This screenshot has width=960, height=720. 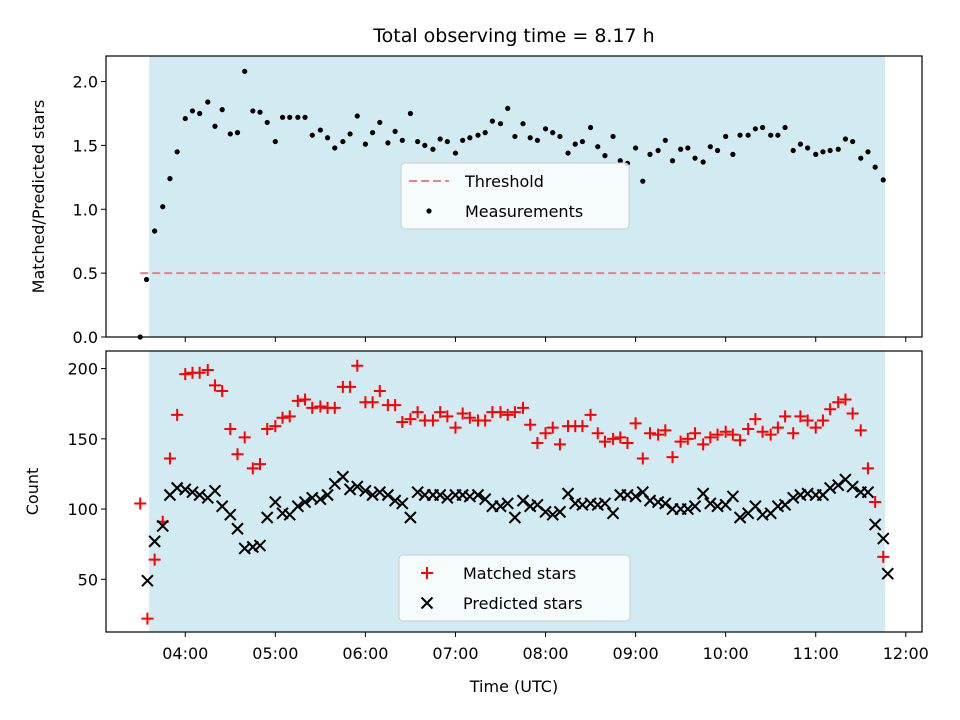 What do you see at coordinates (85, 145) in the screenshot?
I see `y-tick-label: 1.5` at bounding box center [85, 145].